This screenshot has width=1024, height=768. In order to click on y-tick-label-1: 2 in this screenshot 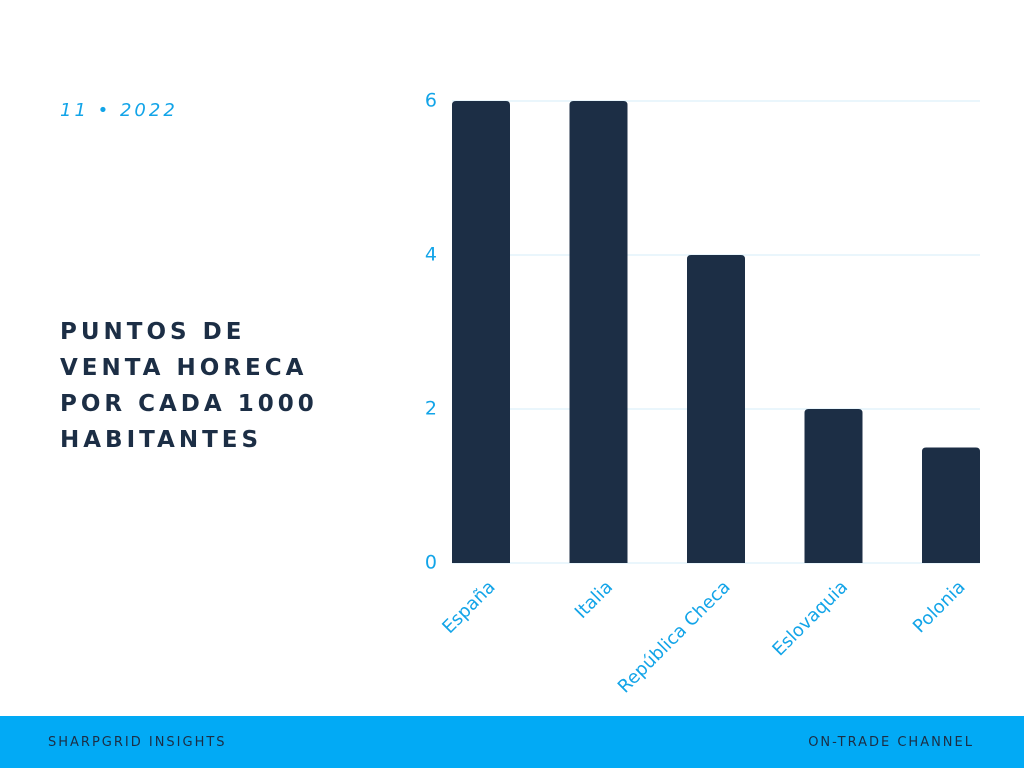, I will do `click(431, 409)`.